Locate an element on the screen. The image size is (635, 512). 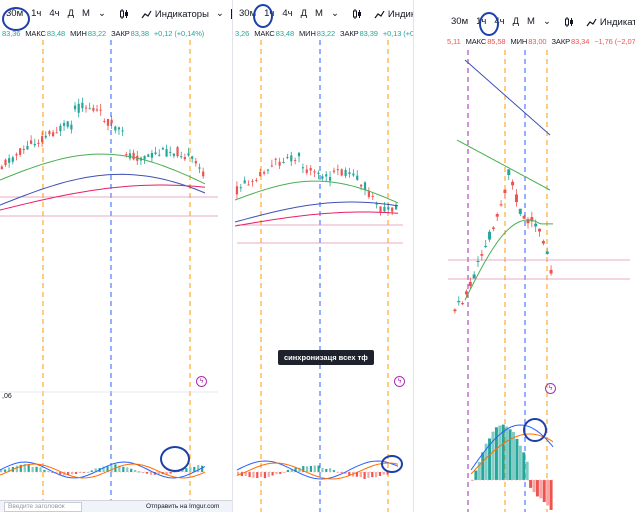
change-value: +0,13 (+0,16%) is located at coordinates (397, 33).